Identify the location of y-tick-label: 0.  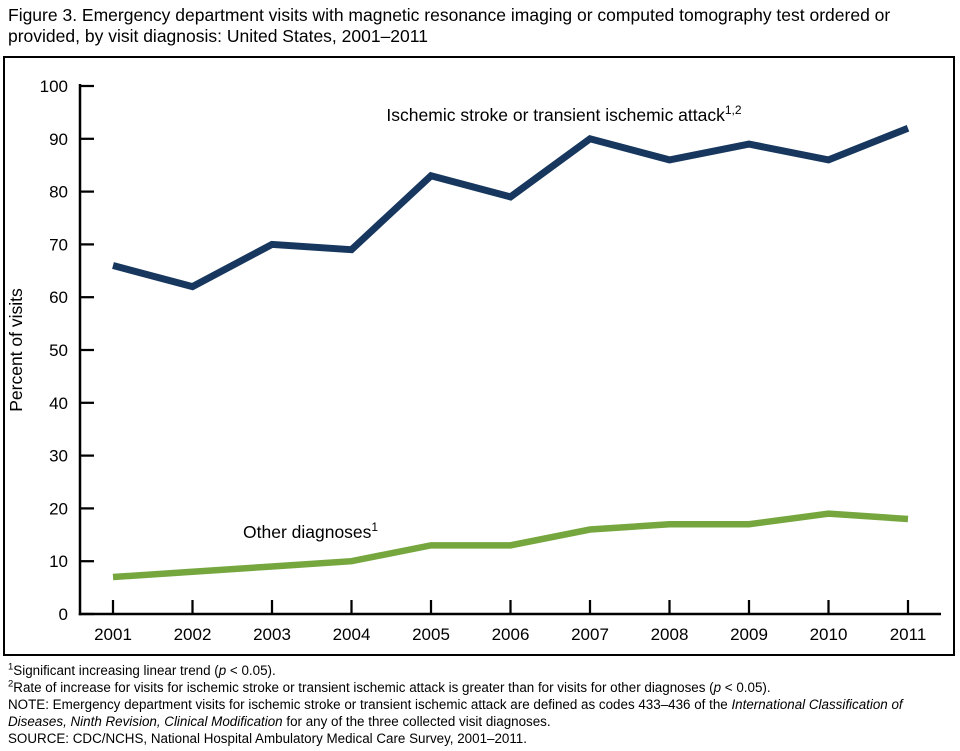
(63, 614).